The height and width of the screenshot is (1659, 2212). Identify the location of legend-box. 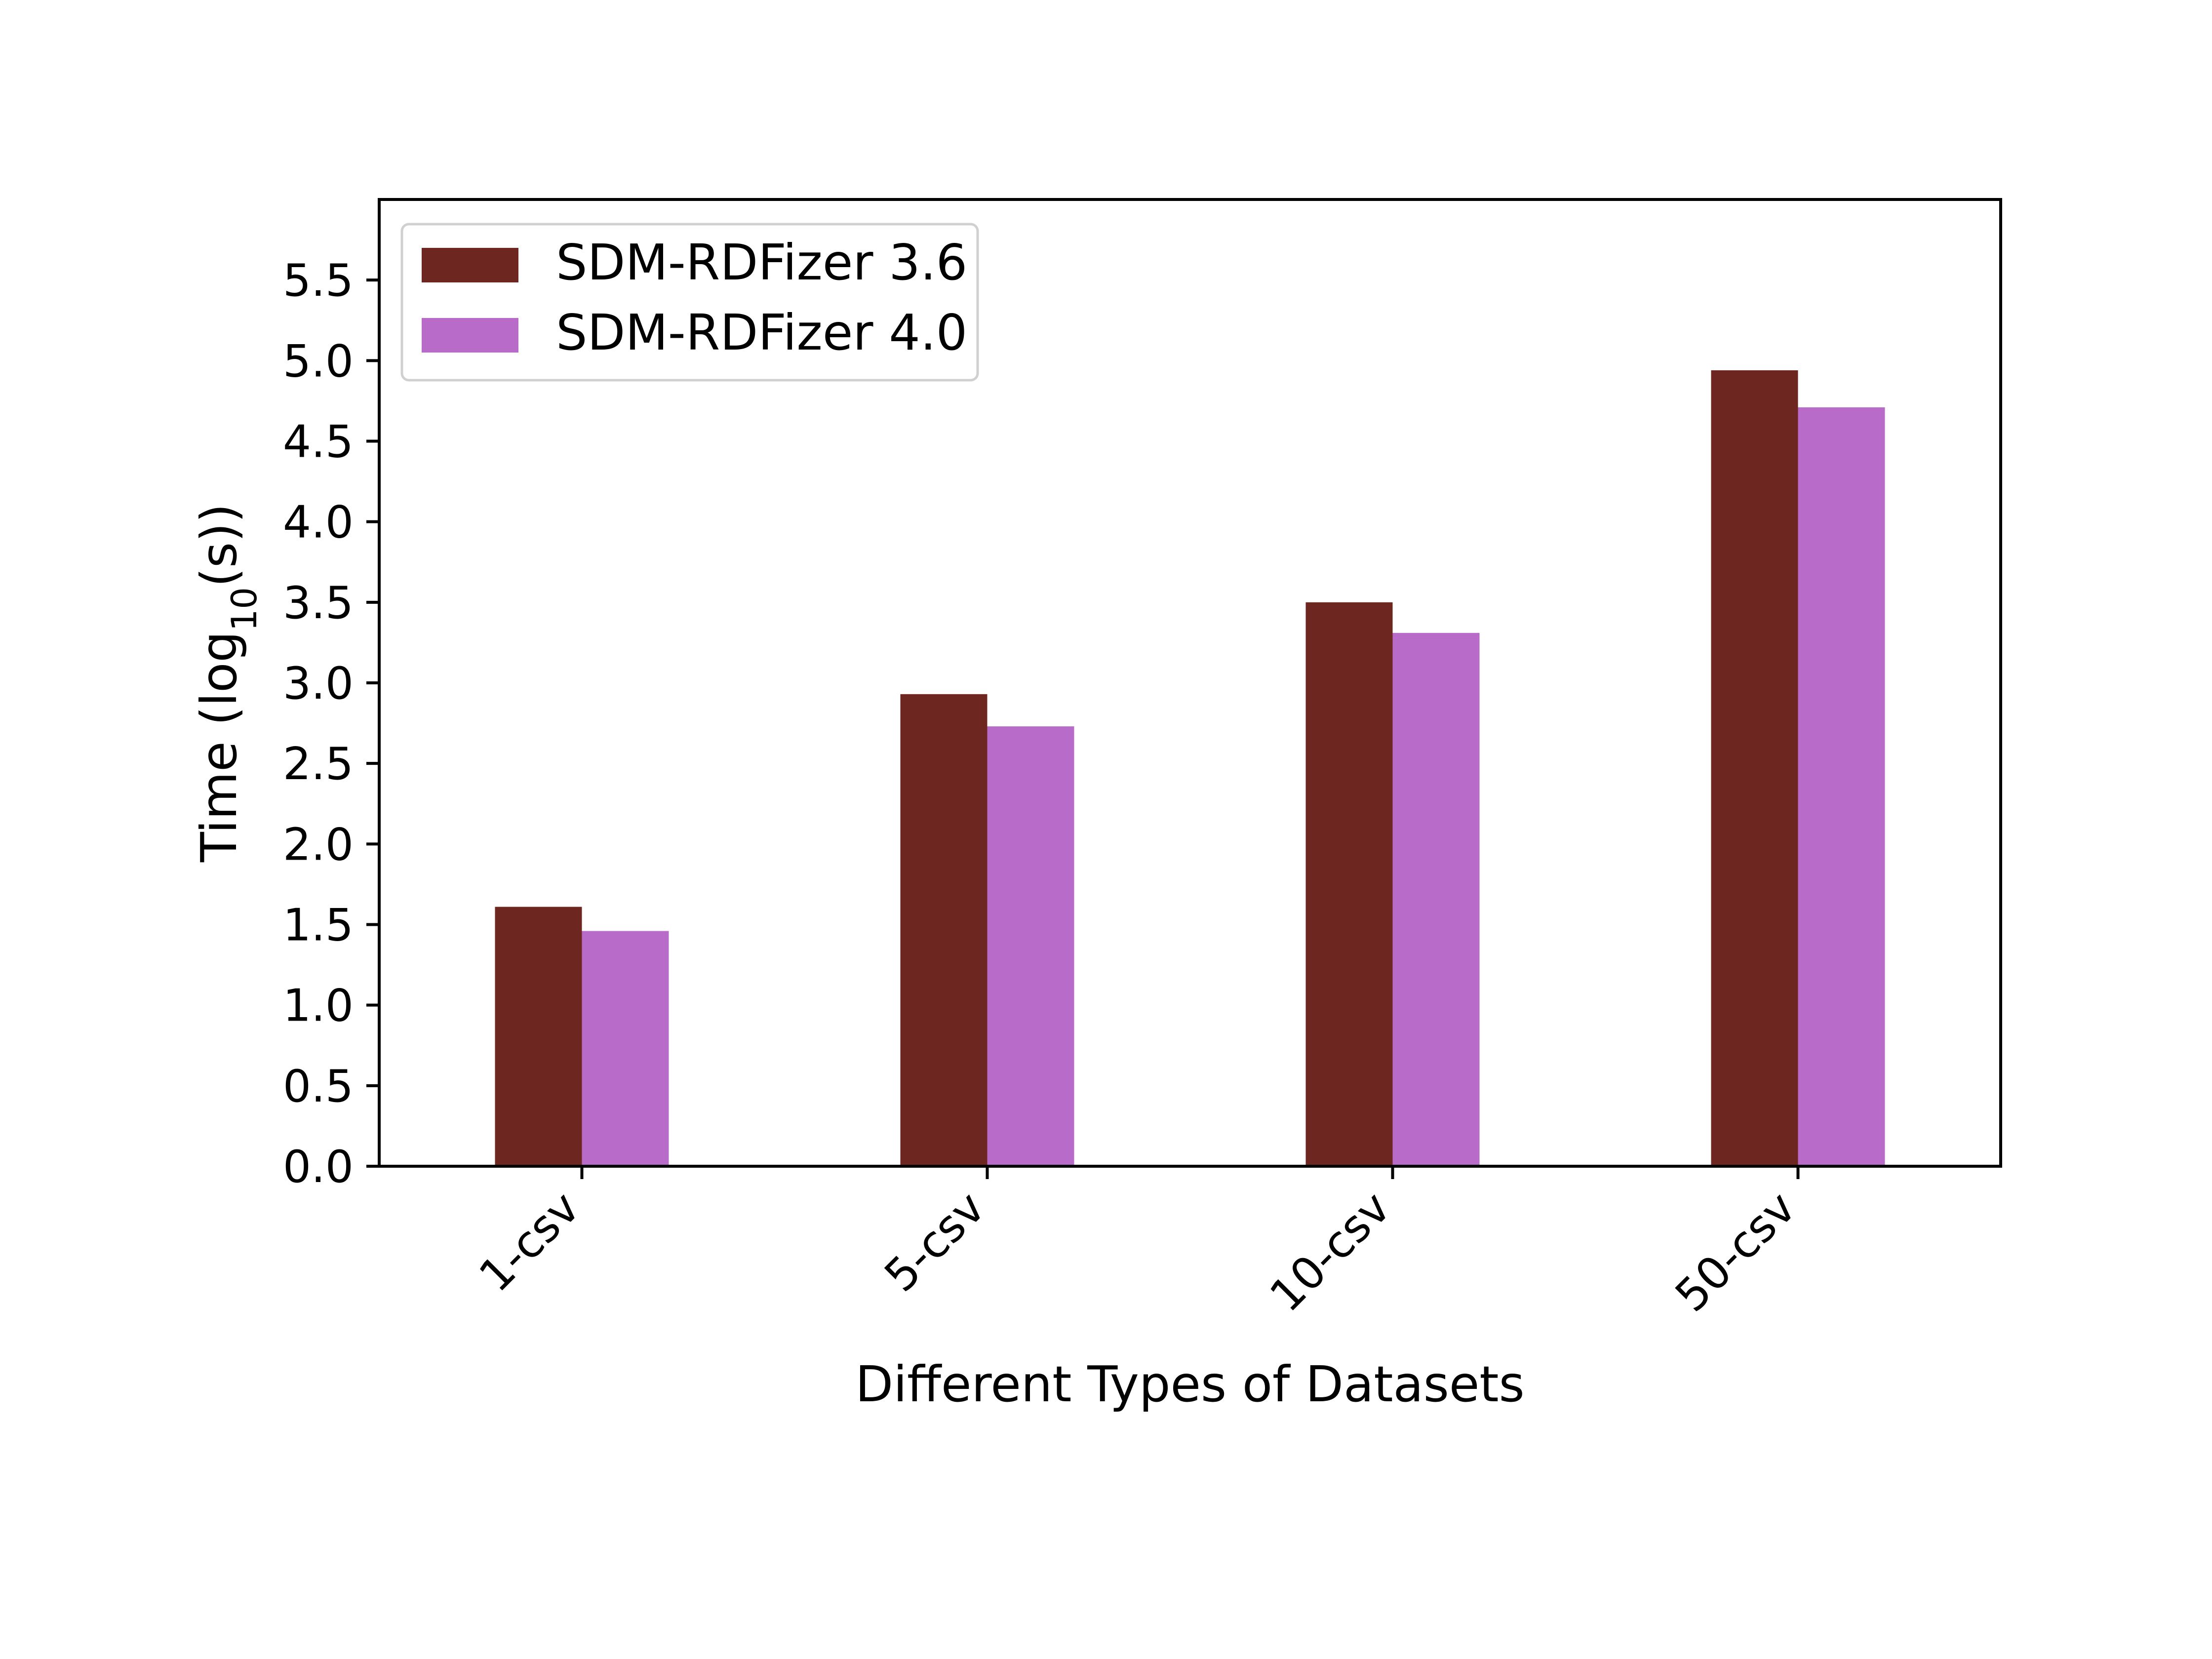
(690, 303).